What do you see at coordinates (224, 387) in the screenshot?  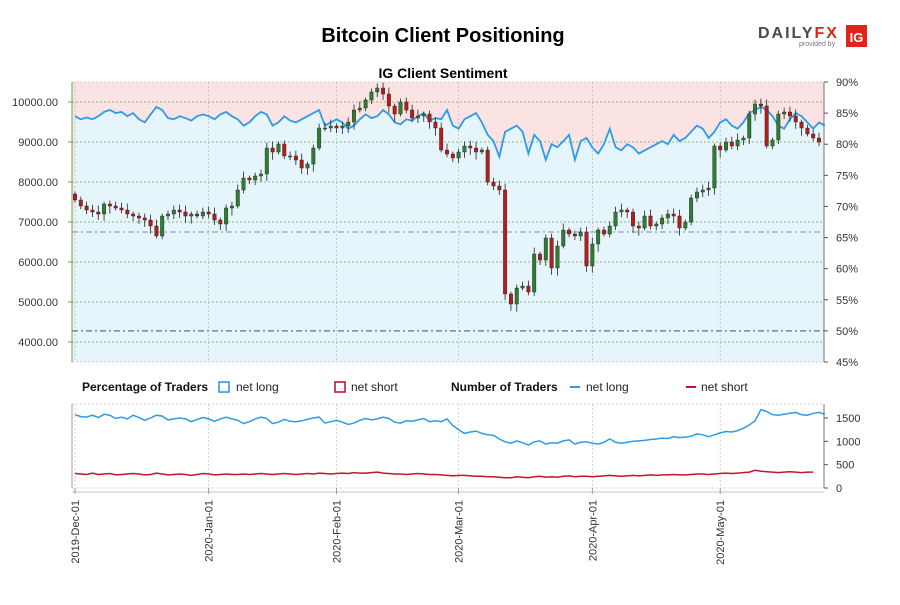 I see `legend-pct-long-swatch` at bounding box center [224, 387].